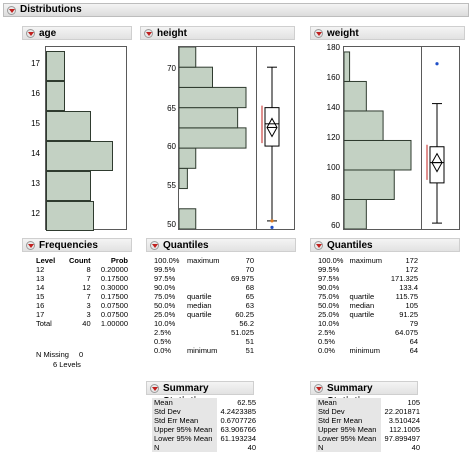 Image resolution: width=474 pixels, height=476 pixels. What do you see at coordinates (40, 269) in the screenshot?
I see `level-cell: 12` at bounding box center [40, 269].